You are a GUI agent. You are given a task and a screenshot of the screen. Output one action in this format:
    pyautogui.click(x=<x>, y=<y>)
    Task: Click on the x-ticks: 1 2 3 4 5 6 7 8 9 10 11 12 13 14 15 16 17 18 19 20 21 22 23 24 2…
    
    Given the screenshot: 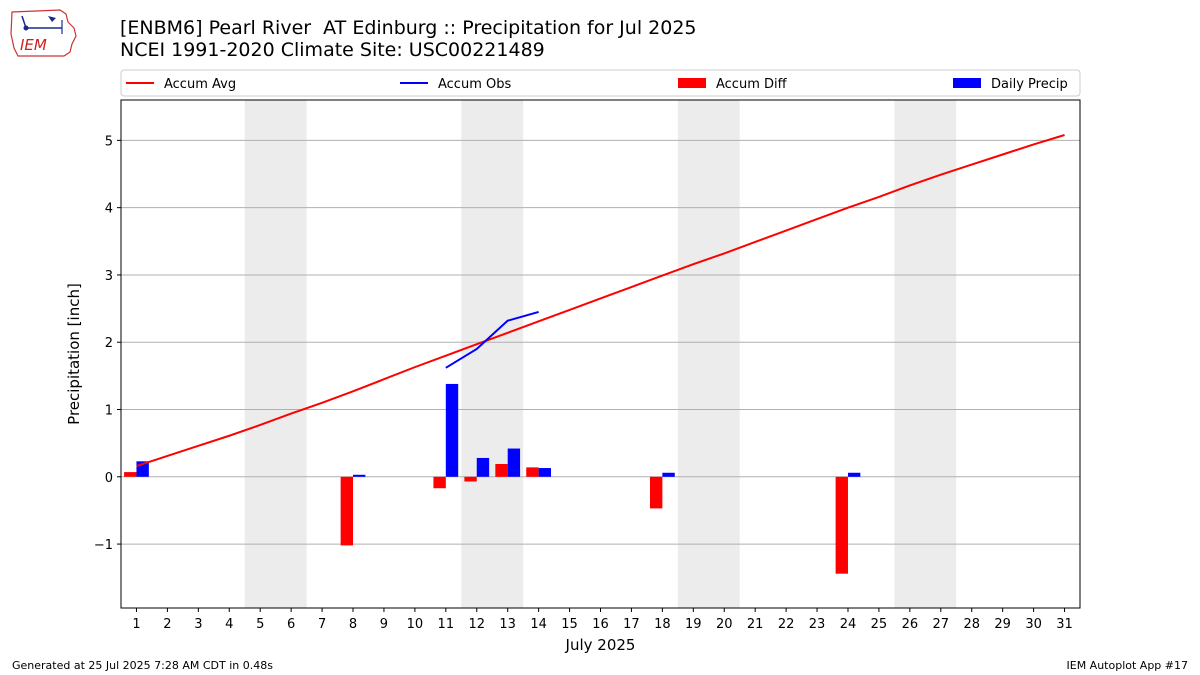 What is the action you would take?
    pyautogui.click(x=602, y=620)
    